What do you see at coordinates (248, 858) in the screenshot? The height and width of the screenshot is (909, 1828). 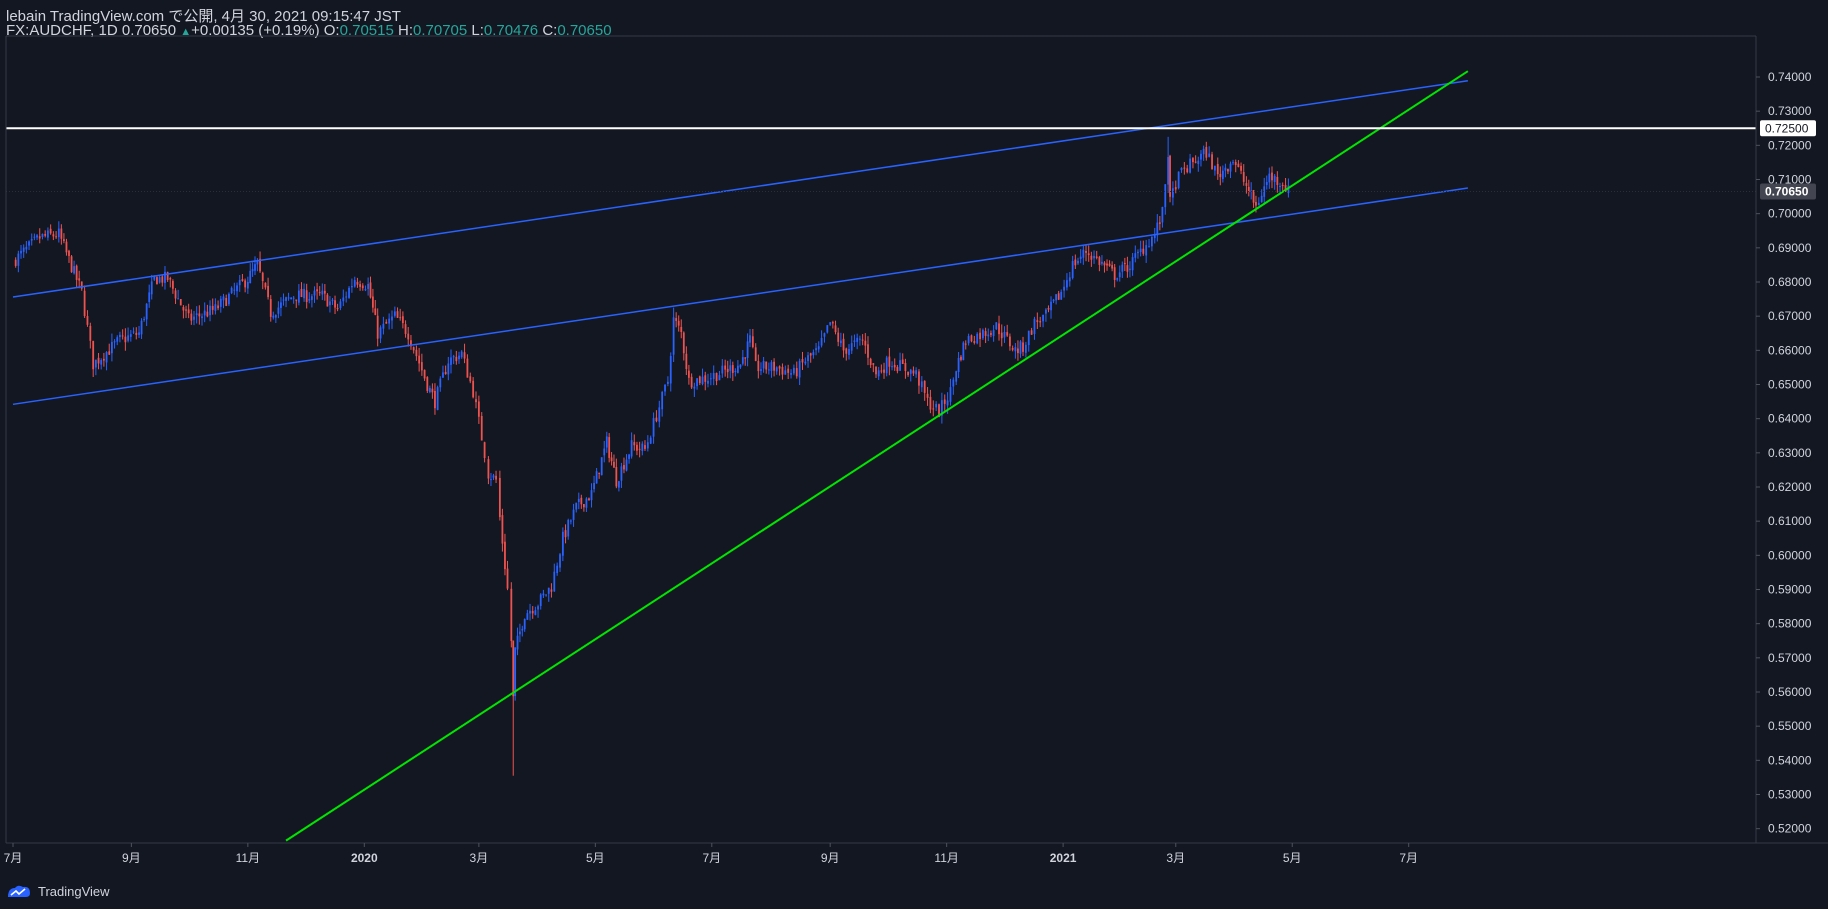 I see `x-tick-label: 11月` at bounding box center [248, 858].